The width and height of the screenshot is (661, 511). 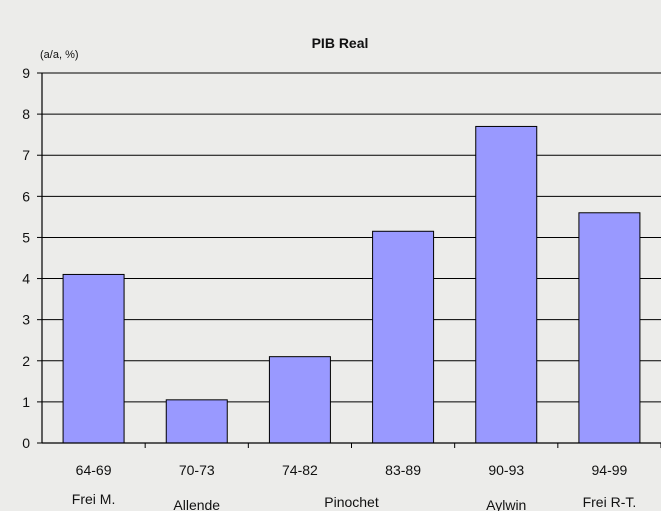 I want to click on y-tick-label: 2, so click(x=26, y=361).